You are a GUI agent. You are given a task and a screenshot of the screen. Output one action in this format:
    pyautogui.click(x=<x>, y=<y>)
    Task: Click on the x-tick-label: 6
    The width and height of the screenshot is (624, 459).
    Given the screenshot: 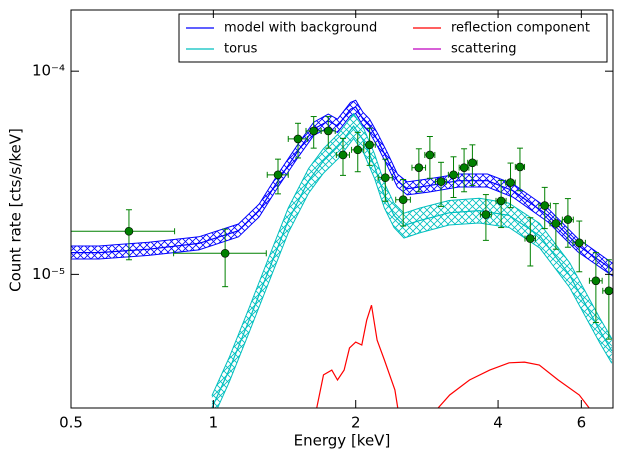 What is the action you would take?
    pyautogui.click(x=582, y=423)
    